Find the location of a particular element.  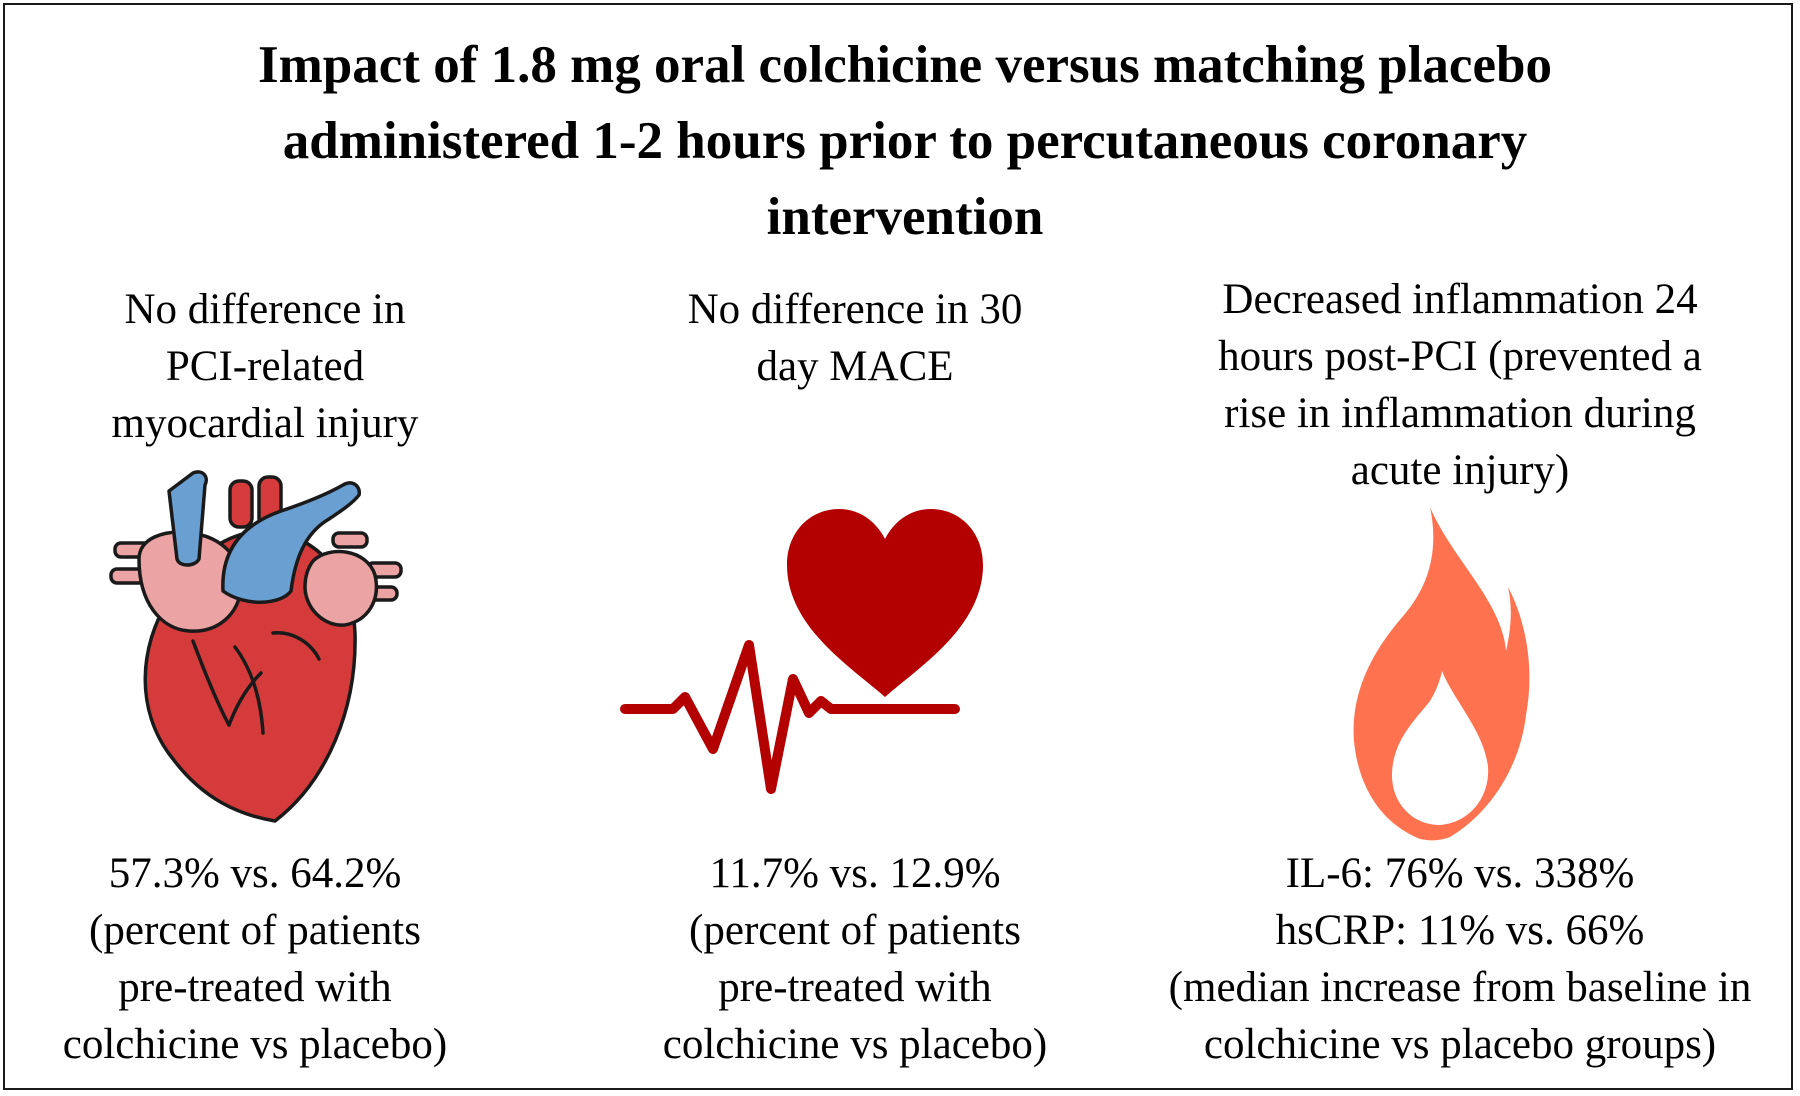

anatomical-heart-icon is located at coordinates (256, 646).